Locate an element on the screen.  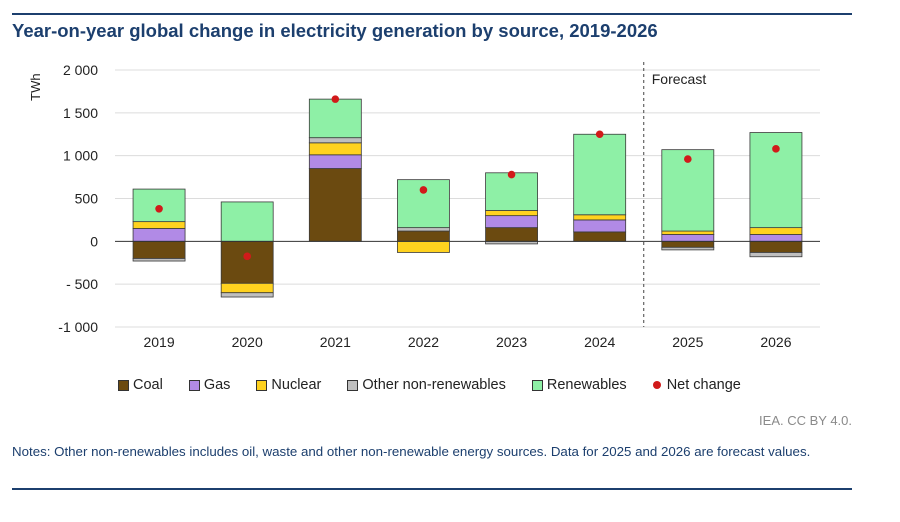
legend-label-net-change: Net change is located at coordinates (703, 385).